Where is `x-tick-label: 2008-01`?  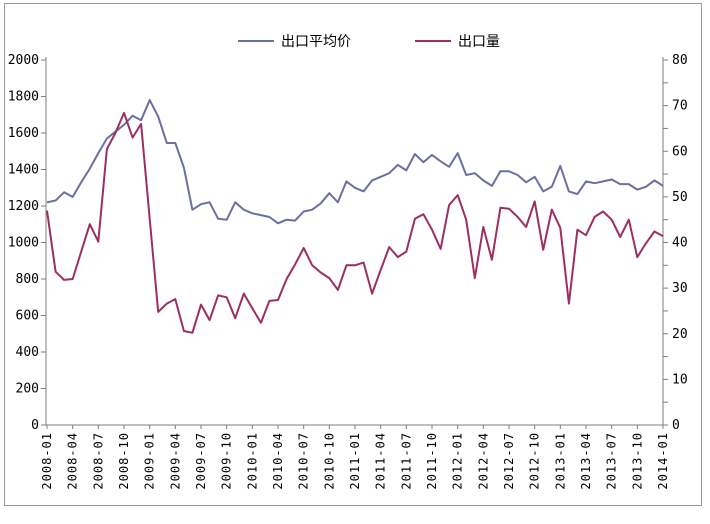
x-tick-label: 2008-01 is located at coordinates (47, 461).